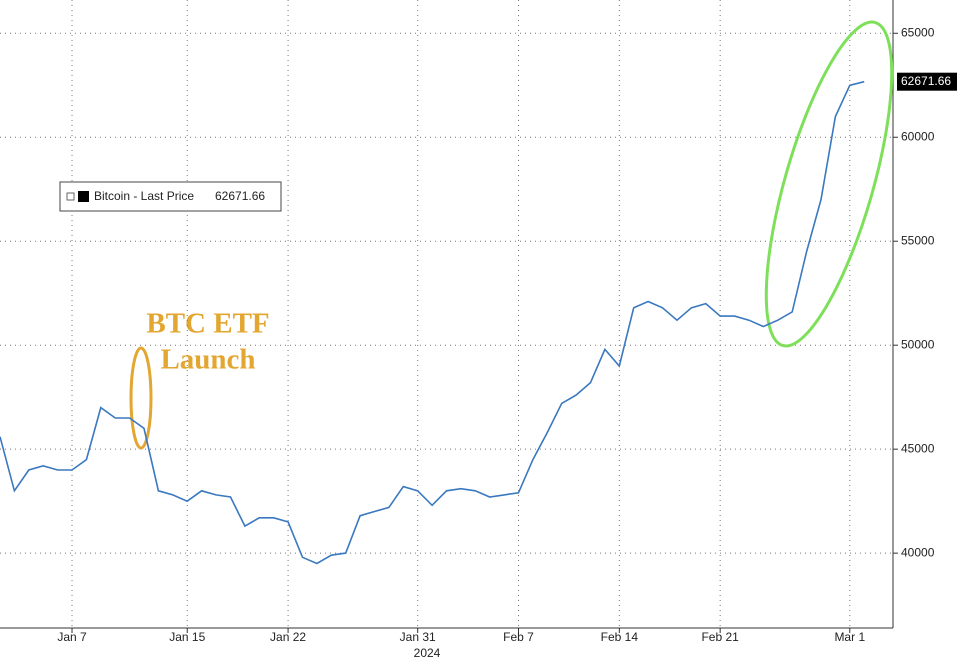  Describe the element at coordinates (70, 196) in the screenshot. I see `legend-icon` at that location.